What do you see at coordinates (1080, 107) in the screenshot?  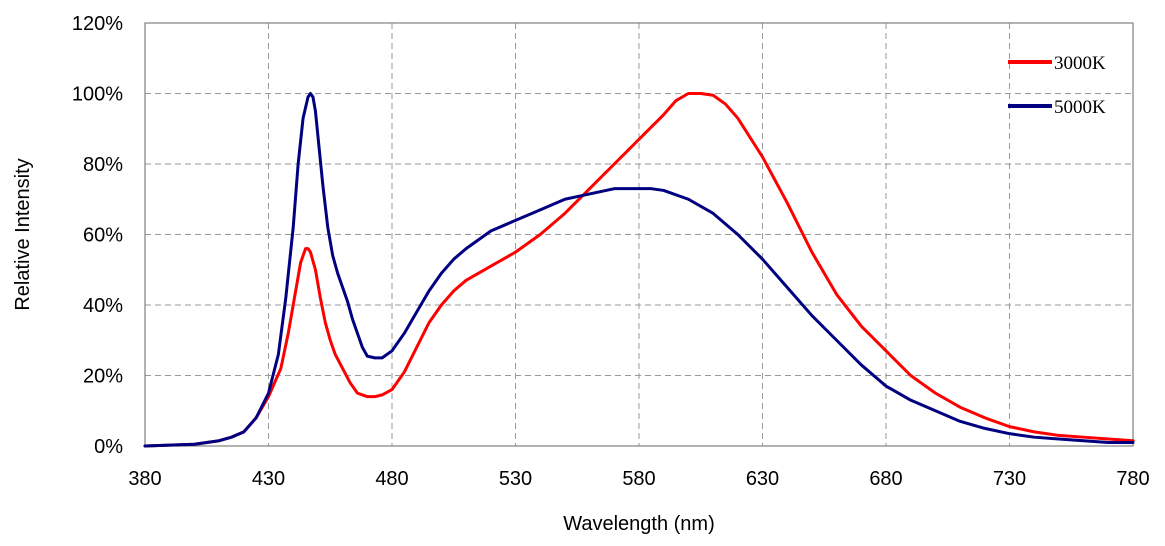 I see `legend-label-5000K: 5000K` at bounding box center [1080, 107].